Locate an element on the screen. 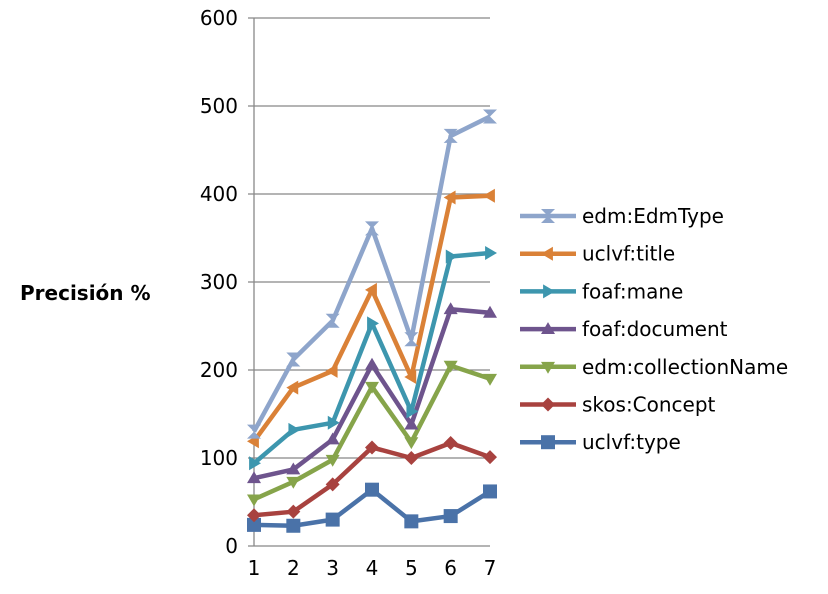 This screenshot has width=828, height=594. legend-item-edm-collectionname: edm:collectionName is located at coordinates (654, 367).